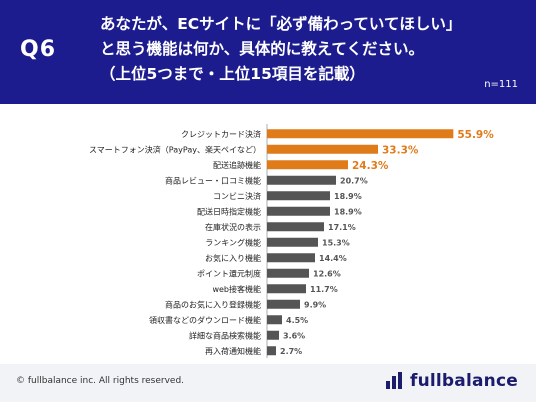 The width and height of the screenshot is (536, 402). Describe the element at coordinates (281, 24) in the screenshot. I see `question-line: あなたが、ECサイトに「必ず備わっていてほしい」` at that location.